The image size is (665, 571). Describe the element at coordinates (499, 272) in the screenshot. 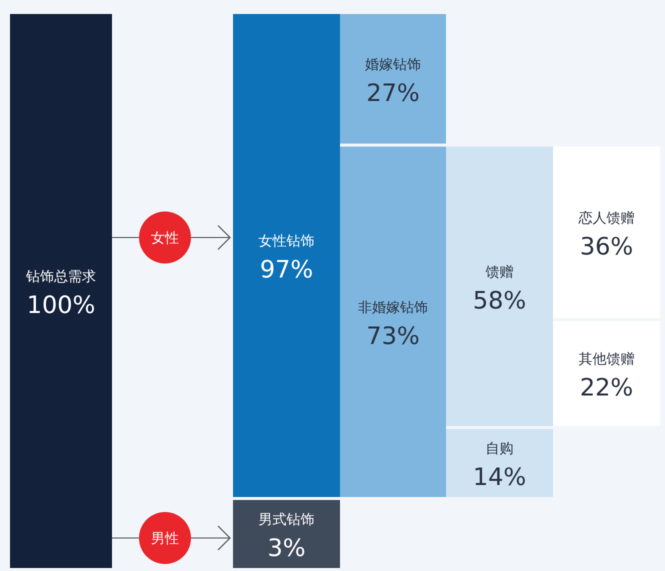

I see `category-label: 馈赠` at that location.